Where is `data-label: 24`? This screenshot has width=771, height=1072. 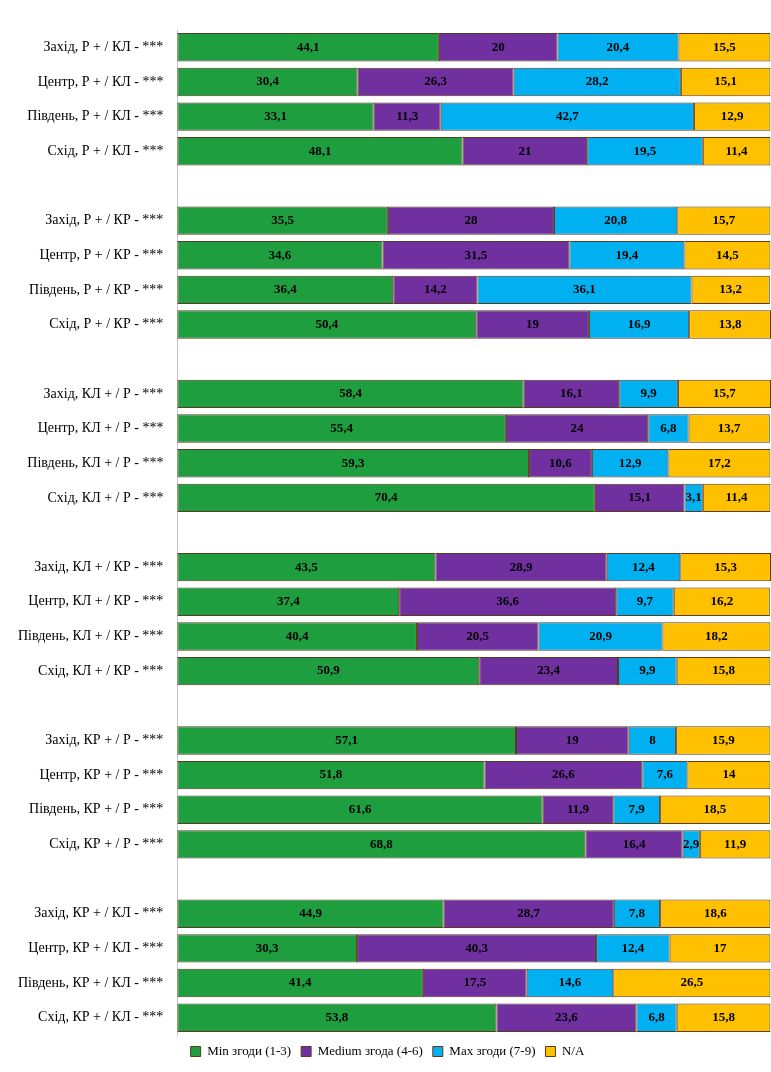
data-label: 24 is located at coordinates (577, 427).